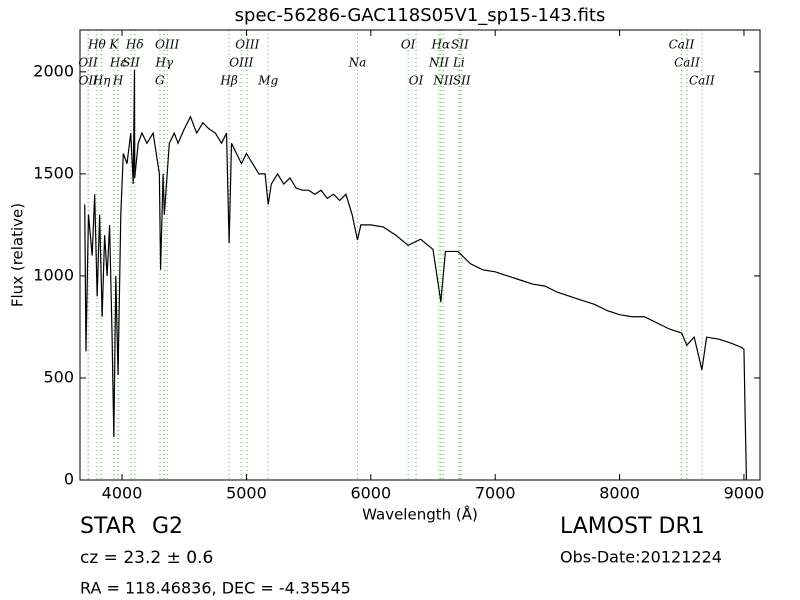 Image resolution: width=800 pixels, height=600 pixels. I want to click on obs-date: Obs-Date:20121224, so click(641, 557).